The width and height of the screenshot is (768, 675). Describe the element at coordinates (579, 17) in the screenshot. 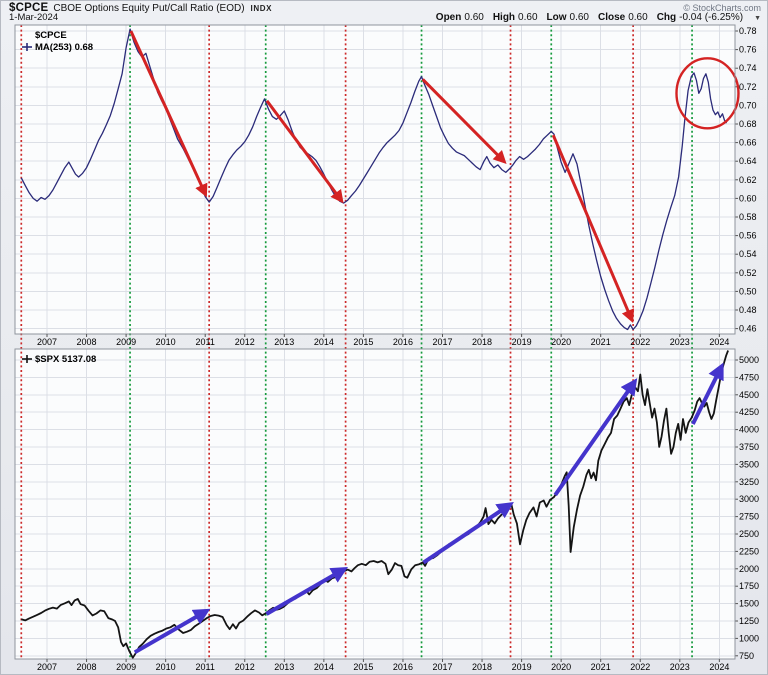

I see `low-value: 0.60` at that location.